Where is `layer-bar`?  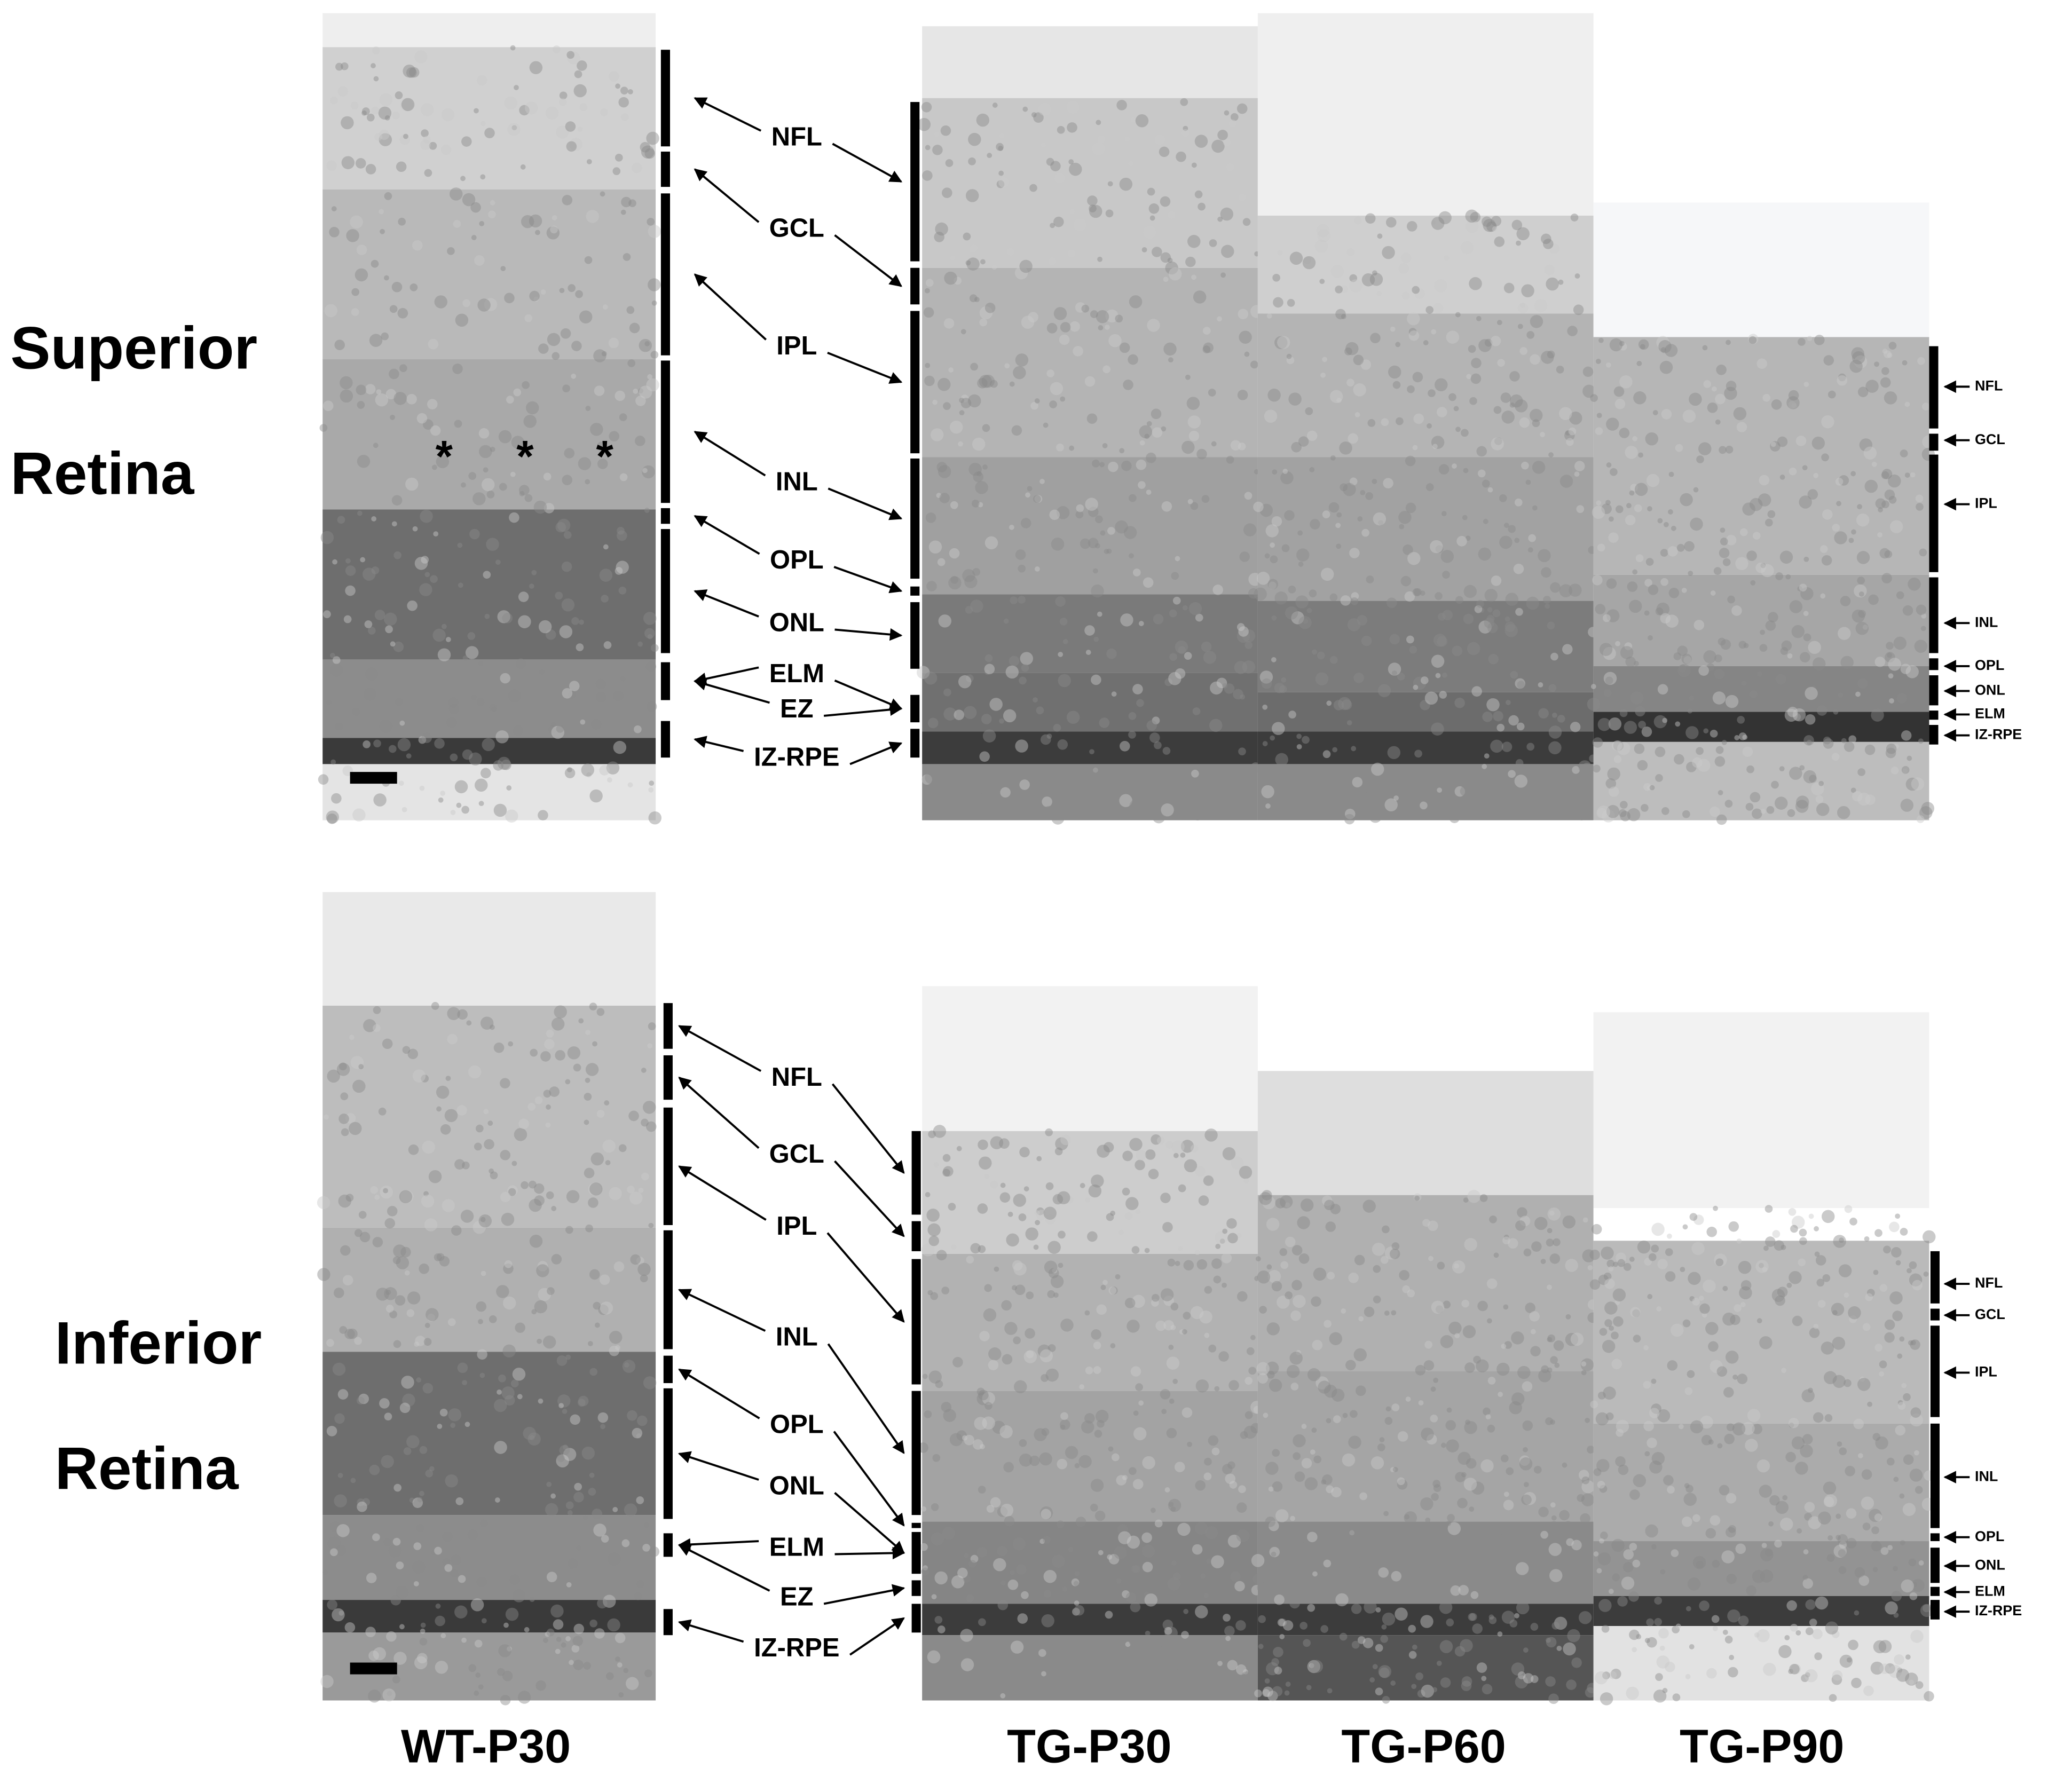 layer-bar is located at coordinates (915, 382).